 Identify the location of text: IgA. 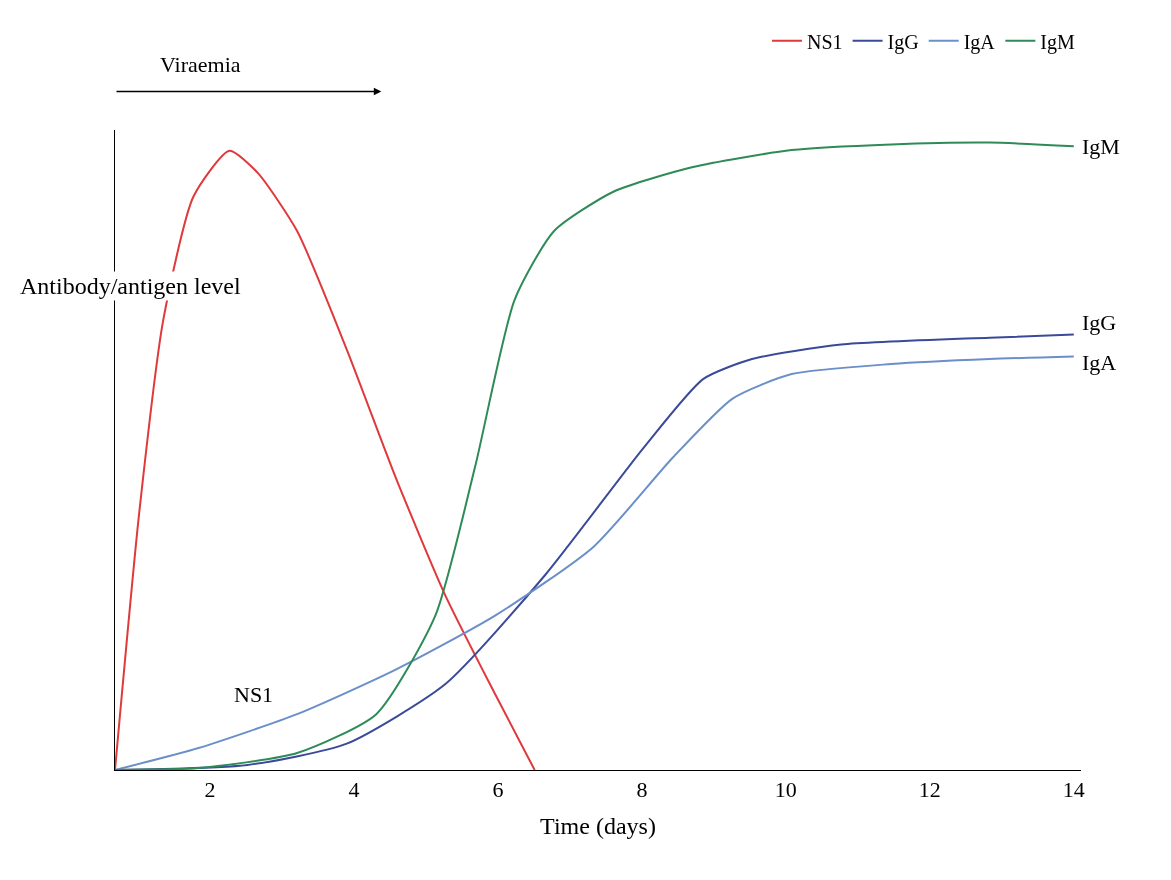
(1099, 362).